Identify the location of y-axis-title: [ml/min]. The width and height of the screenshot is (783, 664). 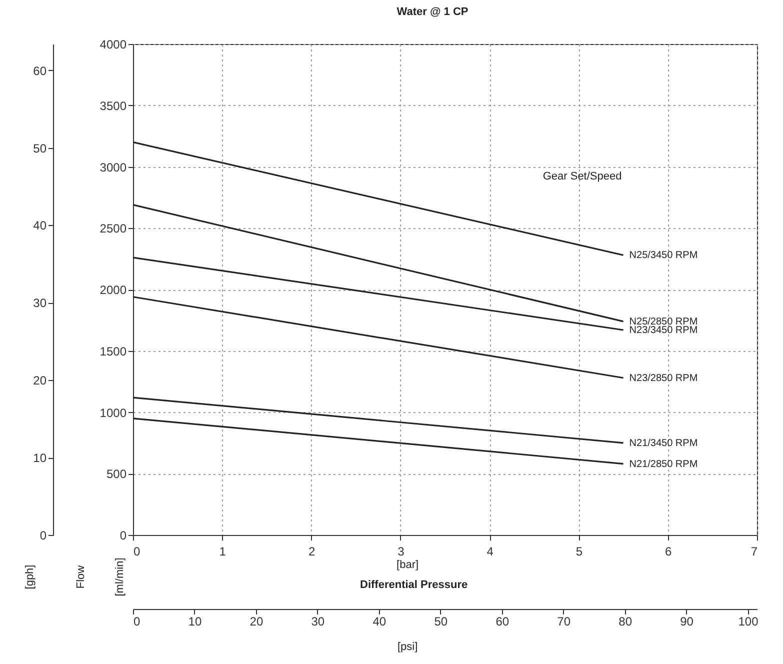
(120, 577).